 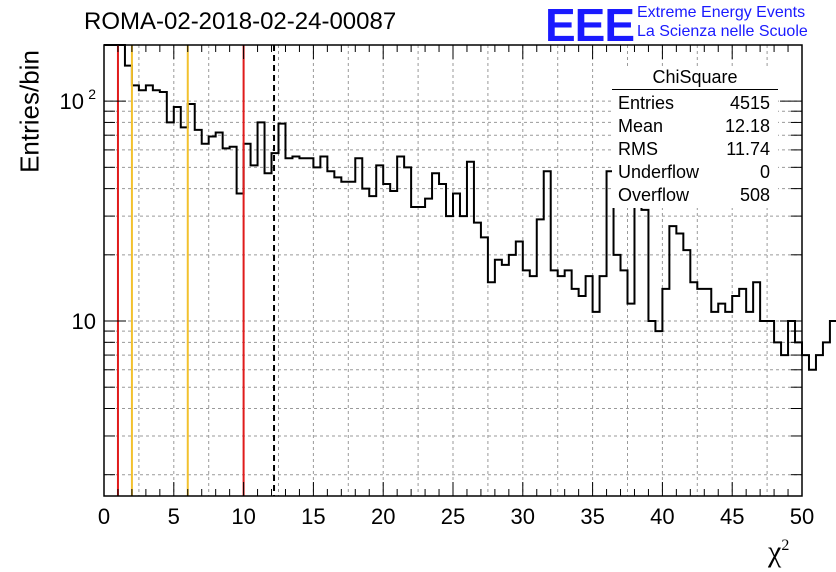 I want to click on x-tick-label: 50, so click(x=802, y=516).